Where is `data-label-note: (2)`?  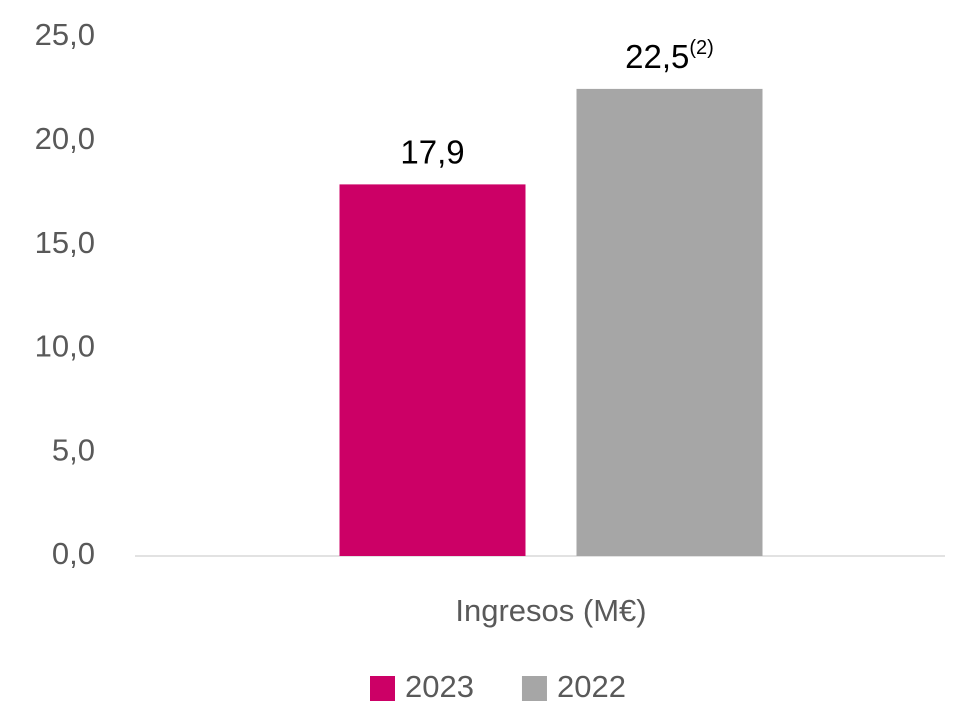
data-label-note: (2) is located at coordinates (701, 48).